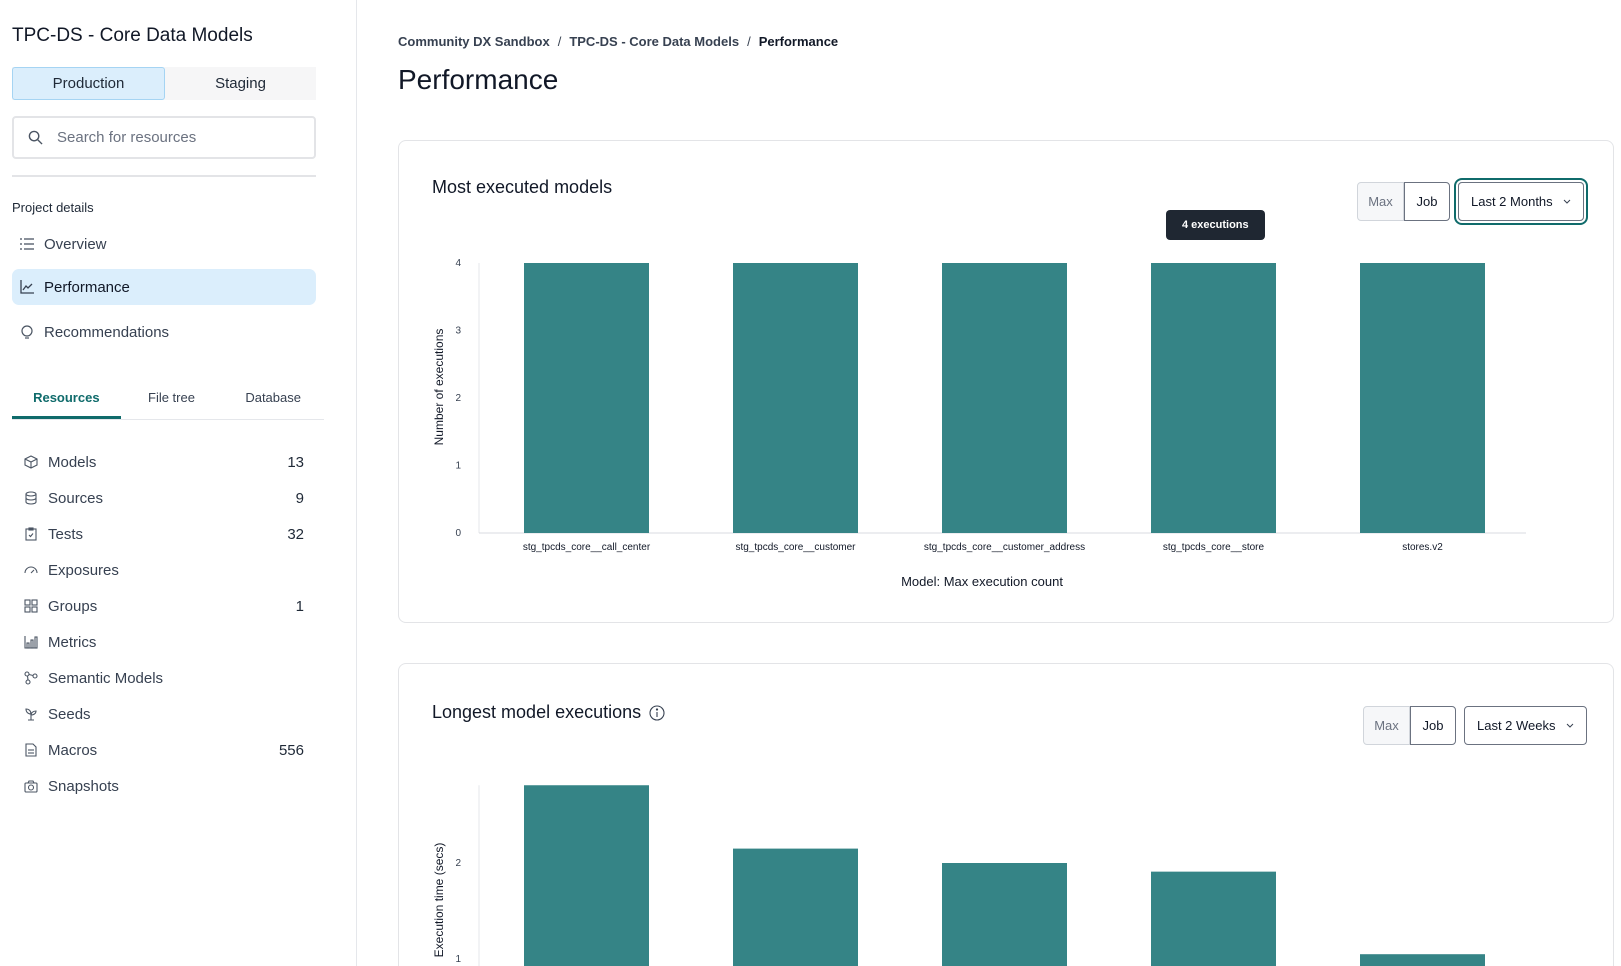 This screenshot has height=966, width=1621. What do you see at coordinates (1521, 201) in the screenshot?
I see `time-range-dropdown: Last 2 Months` at bounding box center [1521, 201].